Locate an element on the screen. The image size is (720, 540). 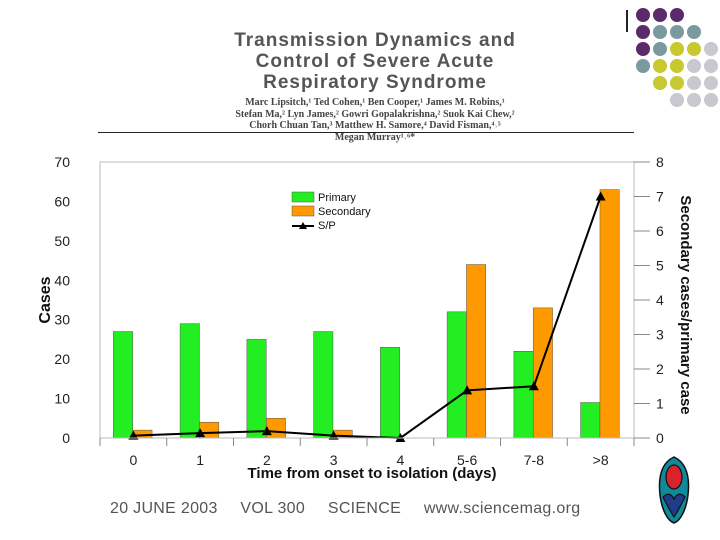
legend-swatch-secondary is located at coordinates (303, 211).